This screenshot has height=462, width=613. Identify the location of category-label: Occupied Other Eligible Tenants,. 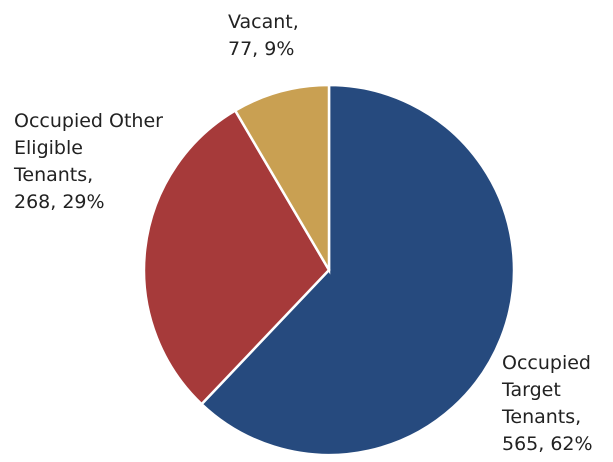
(88, 148).